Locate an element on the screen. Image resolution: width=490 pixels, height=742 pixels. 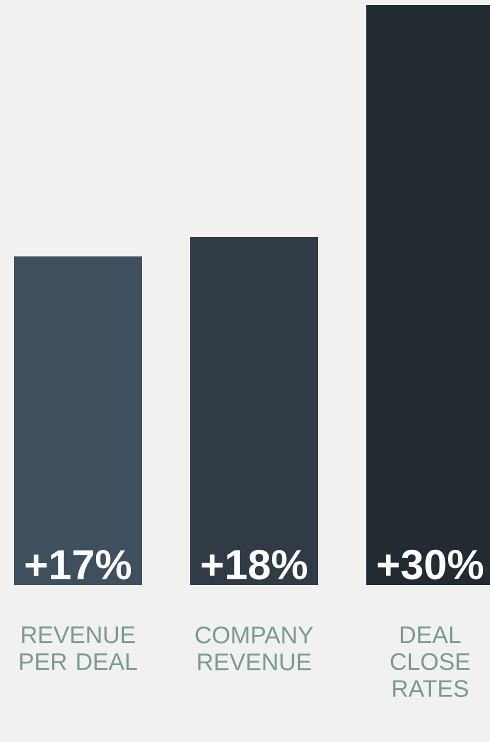
x-tick-label: COMPANY REVENUE is located at coordinates (255, 648).